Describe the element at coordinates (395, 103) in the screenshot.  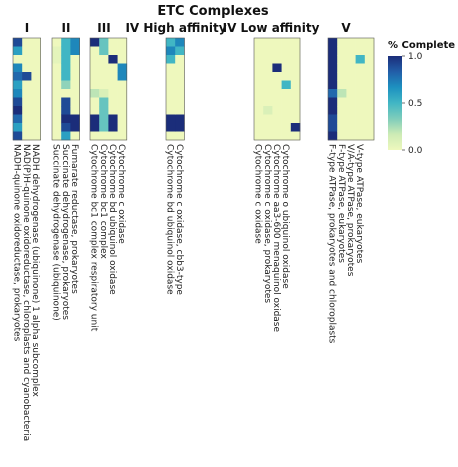
I see `colorbar-scale` at that location.